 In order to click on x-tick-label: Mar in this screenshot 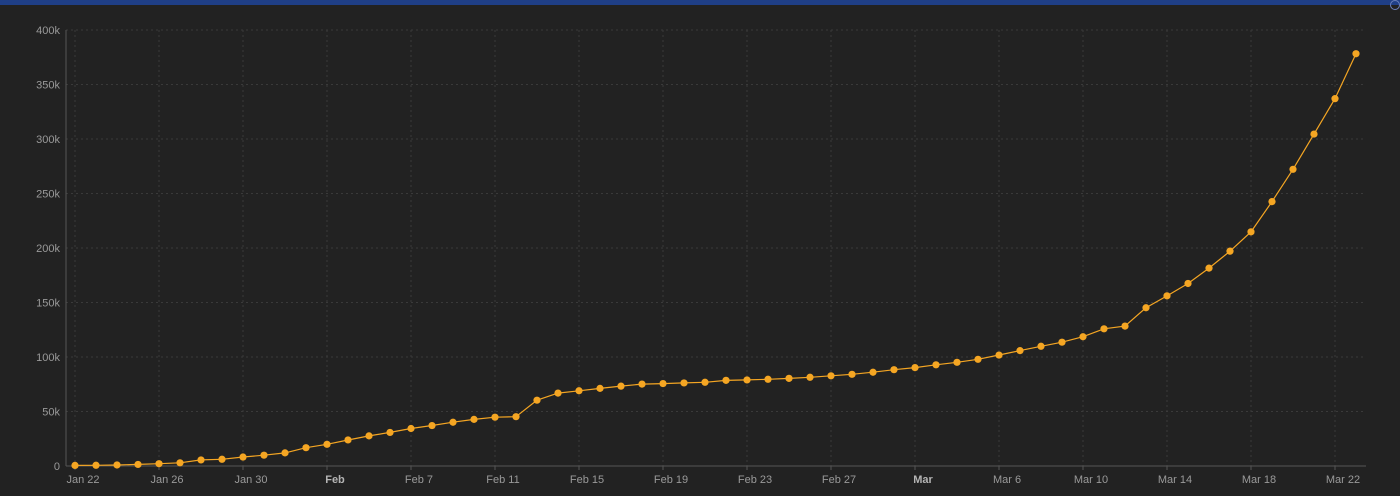, I will do `click(923, 480)`.